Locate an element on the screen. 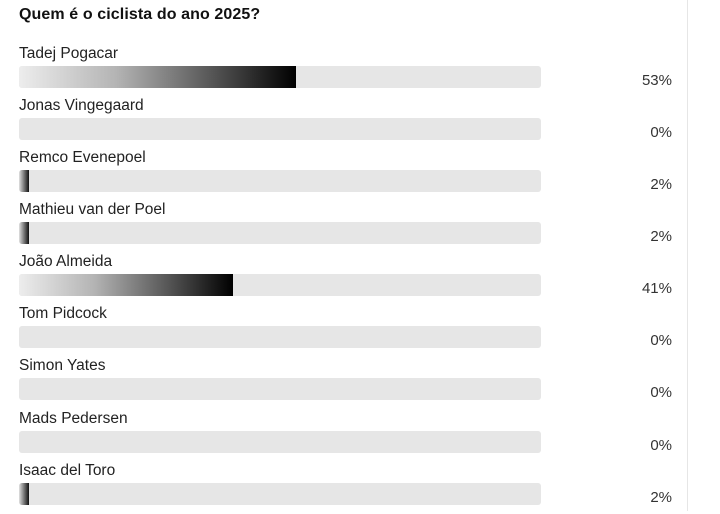 This screenshot has height=514, width=720. option-label: Remco Evenepoel is located at coordinates (82, 157).